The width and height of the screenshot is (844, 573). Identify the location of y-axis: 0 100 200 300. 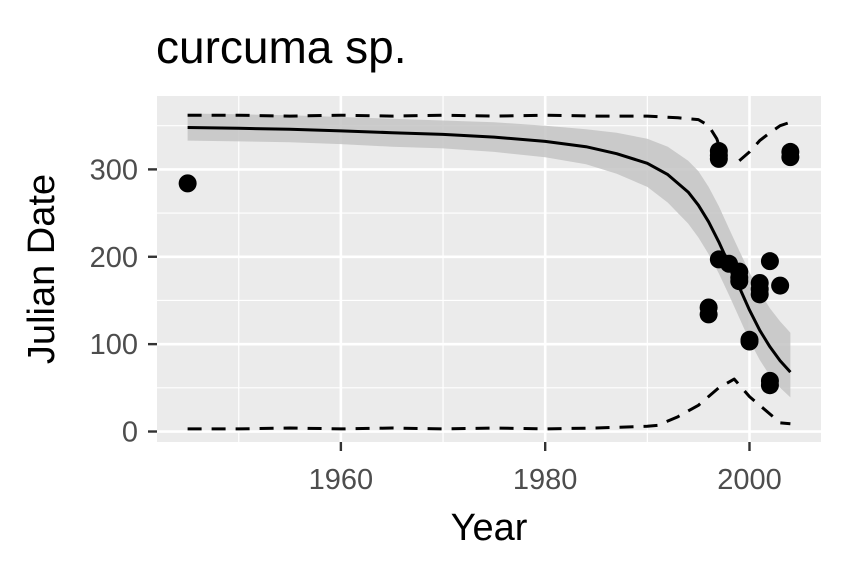
(123, 301).